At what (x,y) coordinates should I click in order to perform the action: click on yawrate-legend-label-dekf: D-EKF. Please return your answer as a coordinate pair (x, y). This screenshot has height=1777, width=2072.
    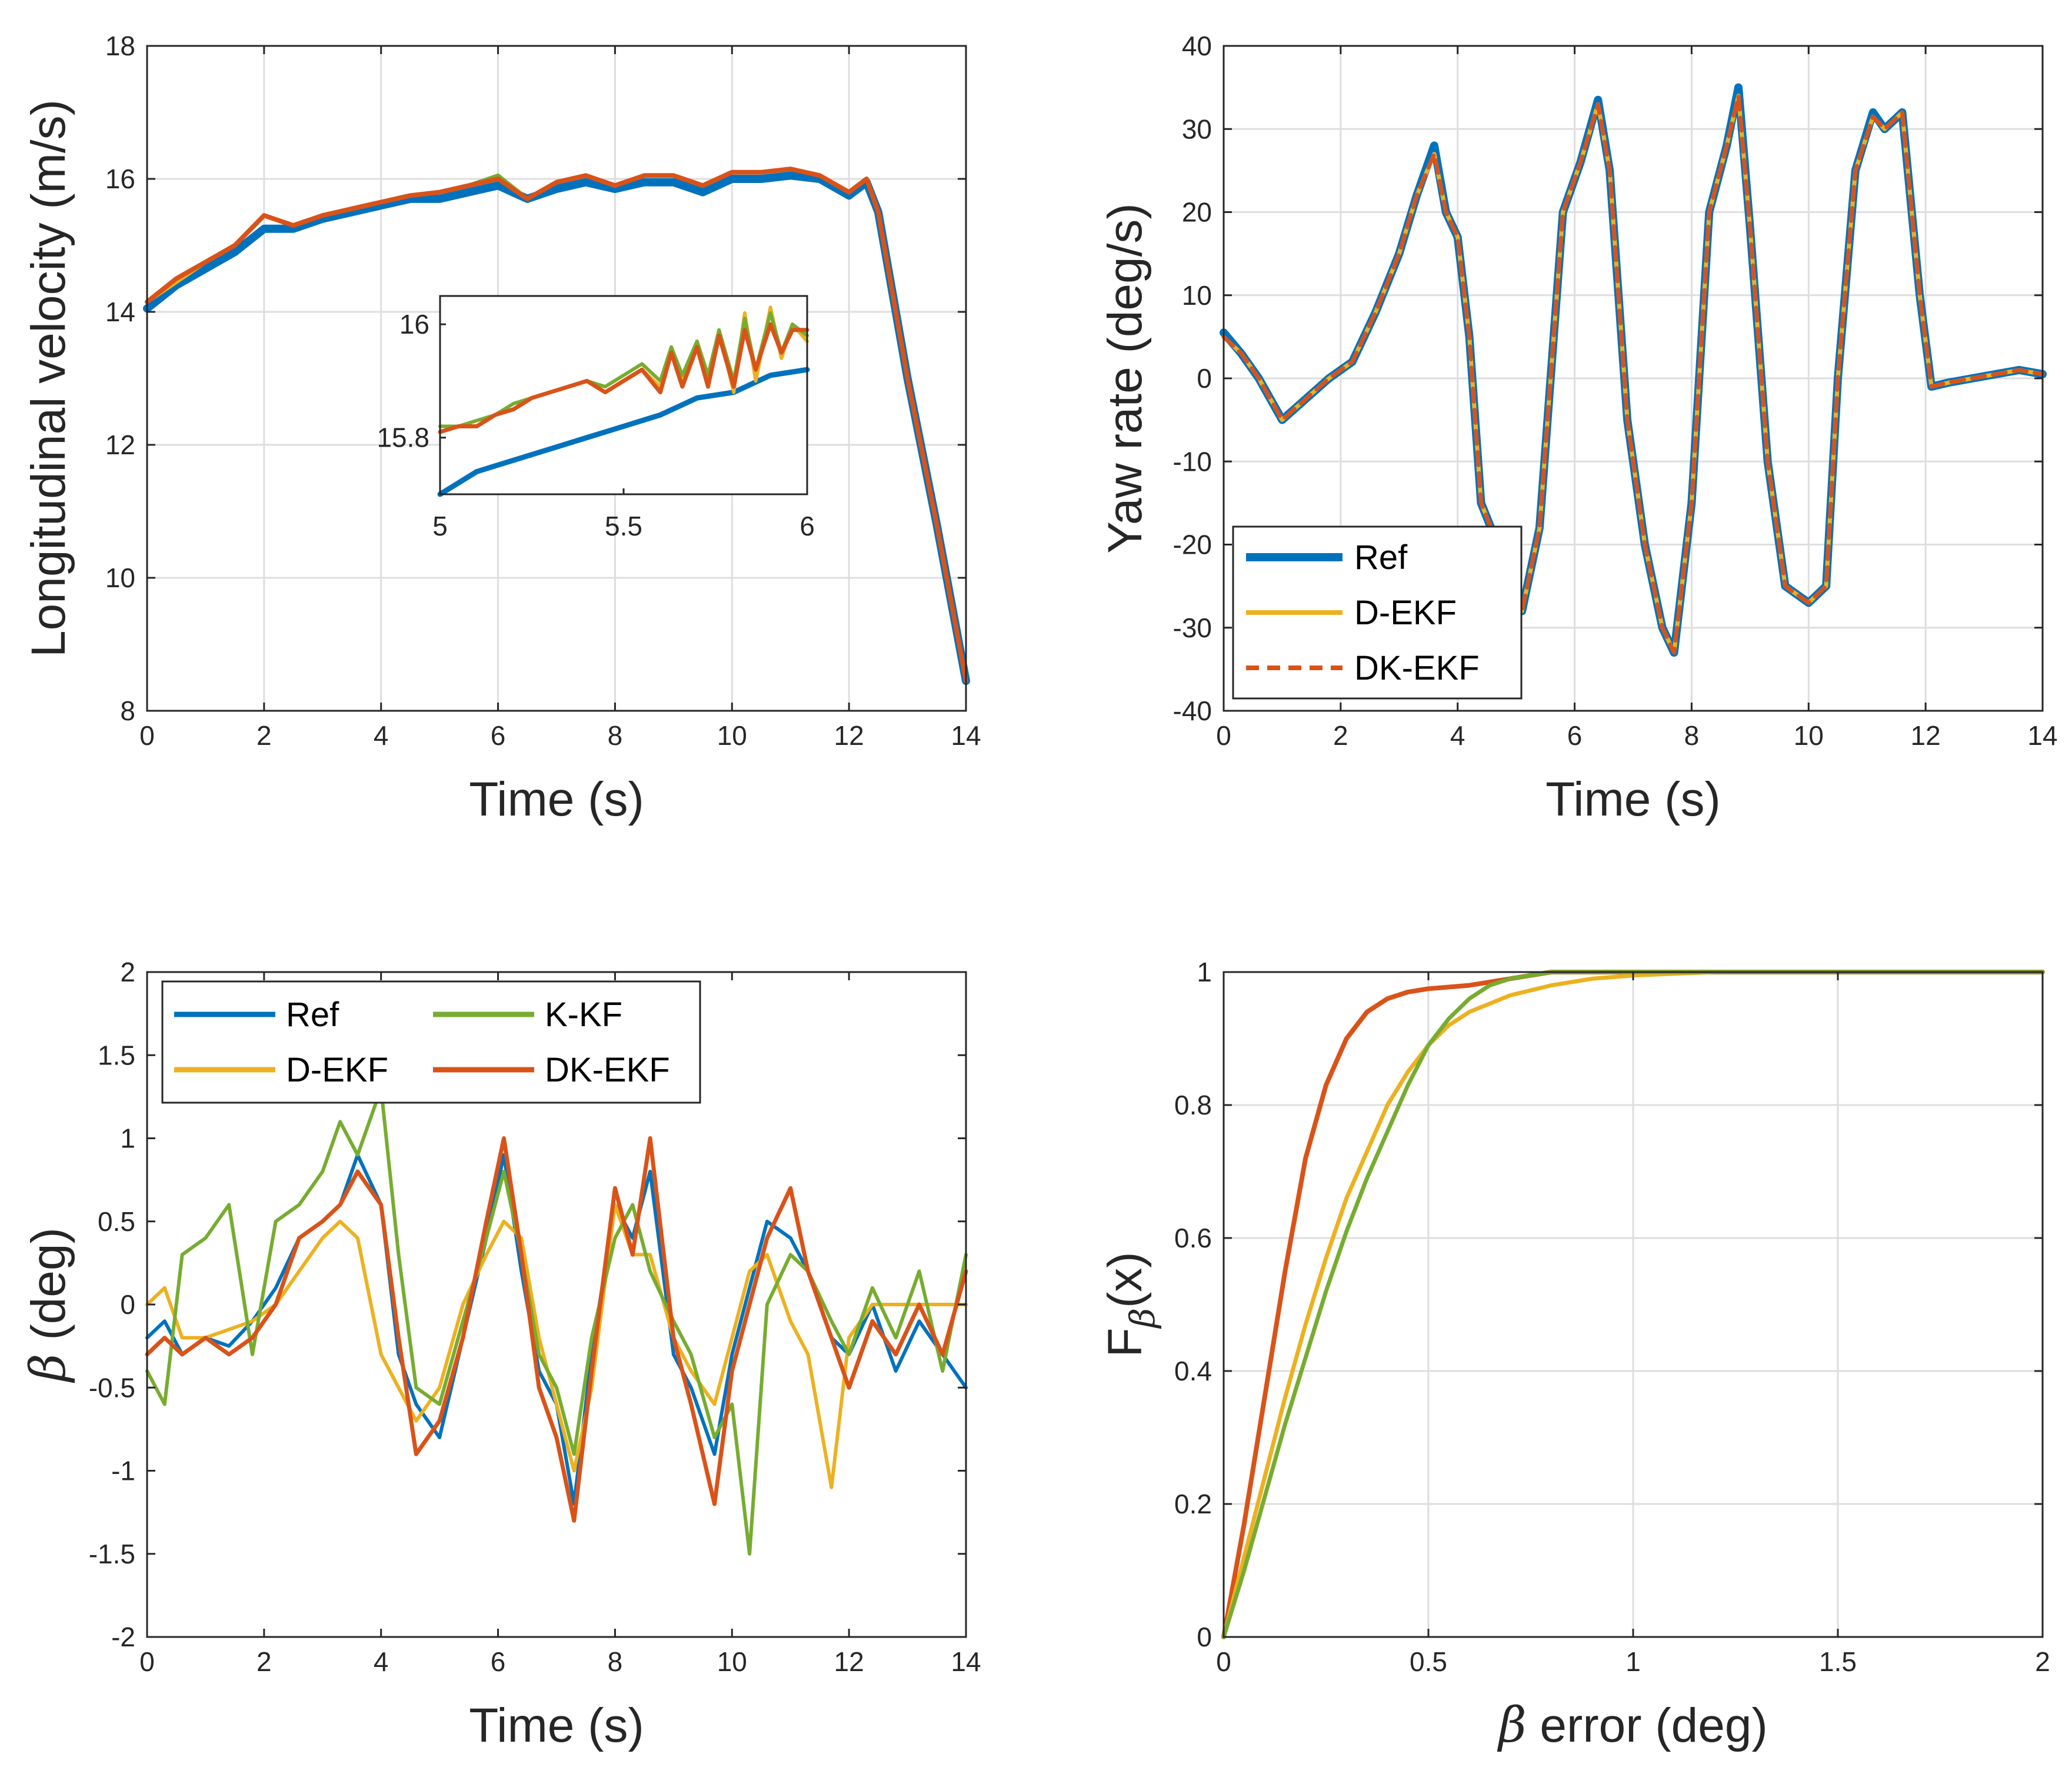
    Looking at the image, I should click on (1406, 613).